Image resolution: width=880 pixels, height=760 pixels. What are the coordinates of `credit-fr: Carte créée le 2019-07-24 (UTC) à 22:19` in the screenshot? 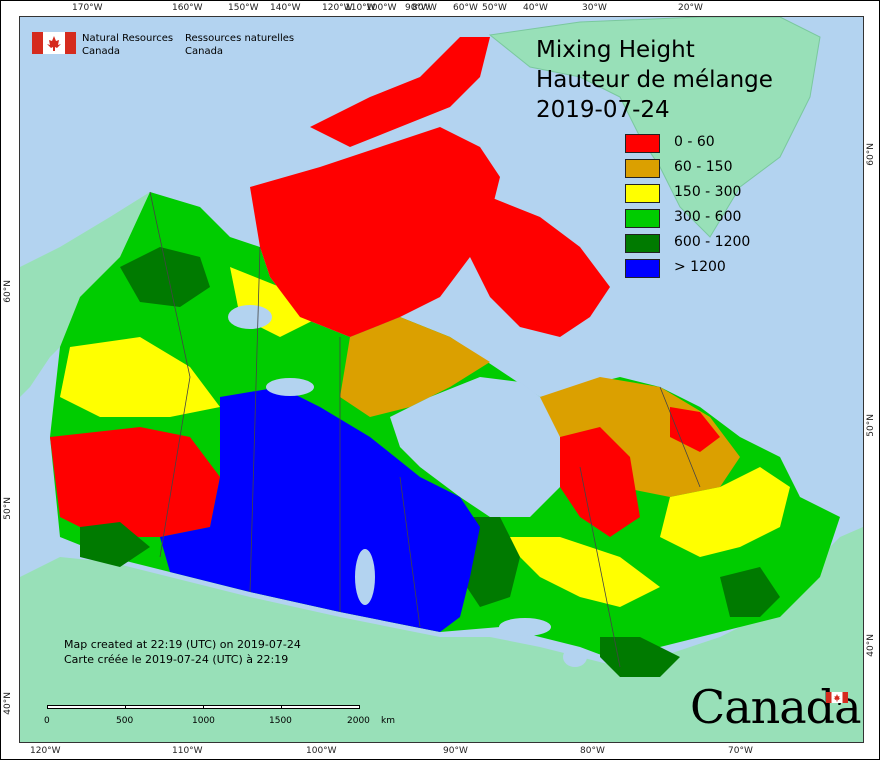 It's located at (176, 659).